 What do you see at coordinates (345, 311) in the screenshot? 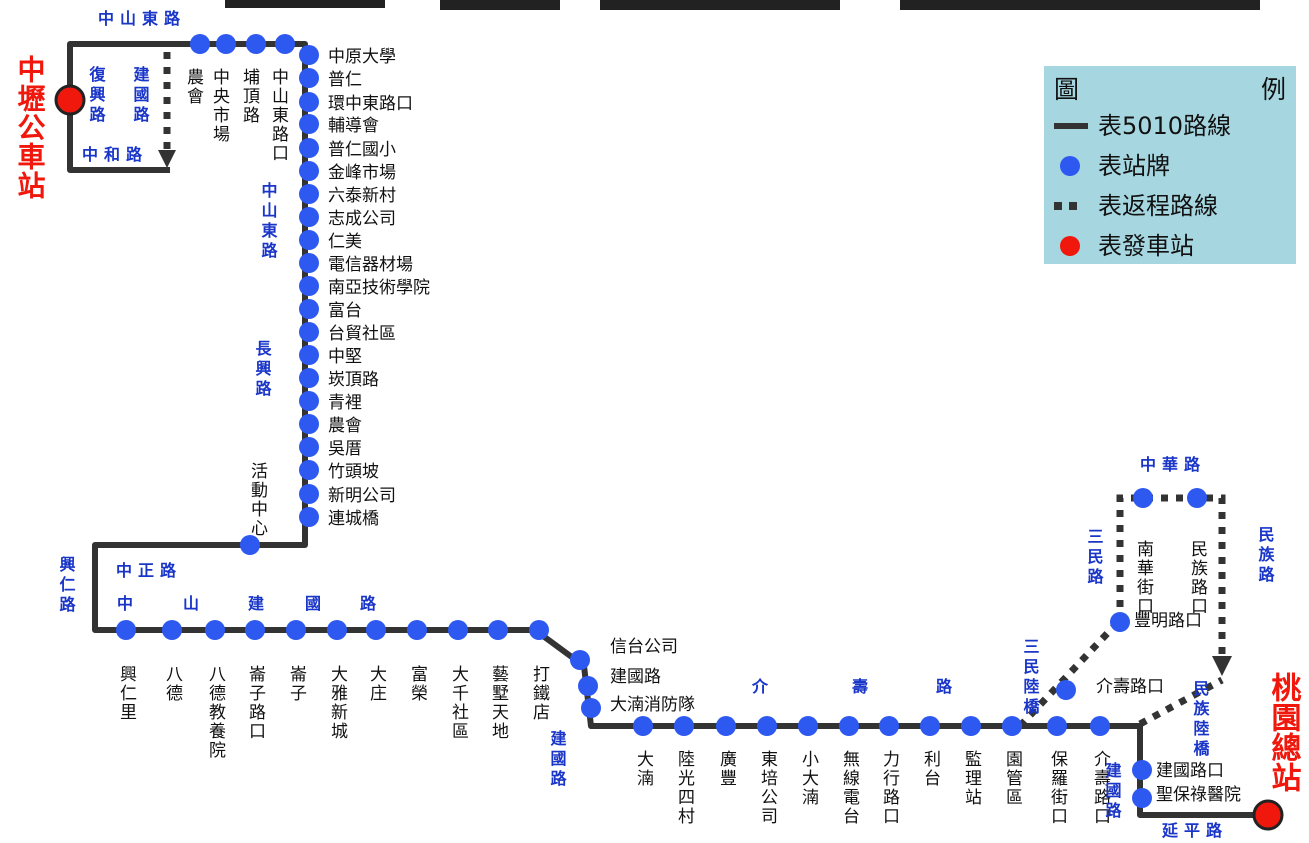
I see `stop-label: 富台` at bounding box center [345, 311].